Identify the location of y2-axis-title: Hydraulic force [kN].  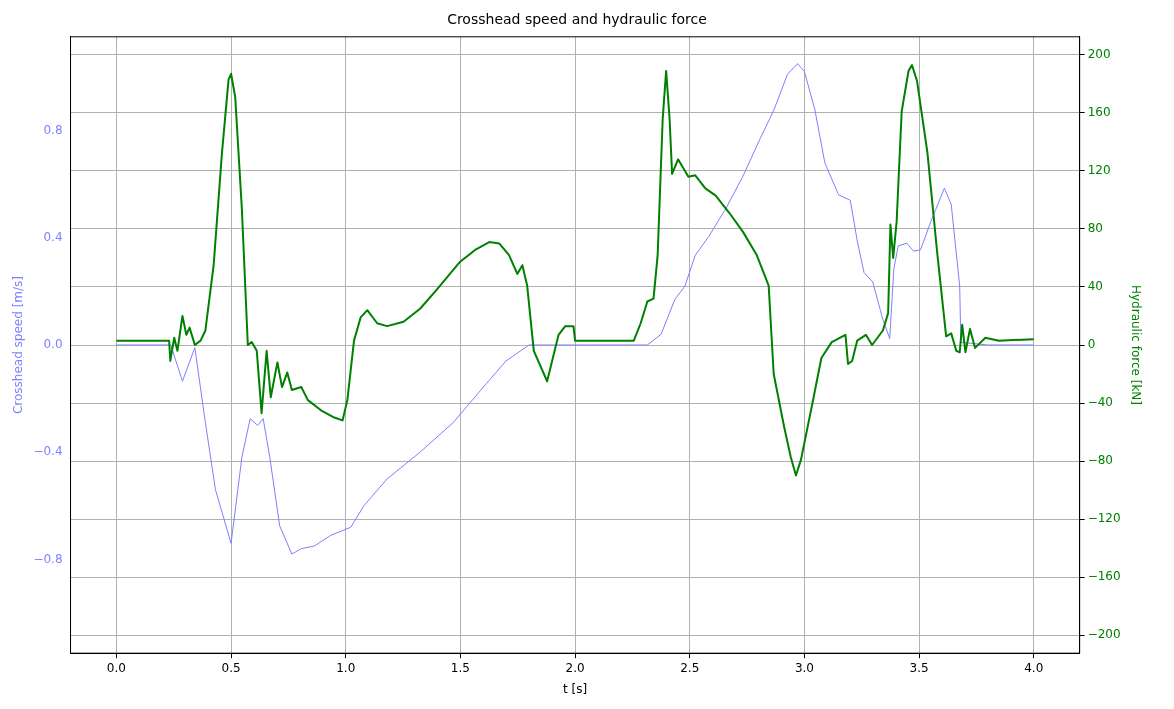
(1135, 345).